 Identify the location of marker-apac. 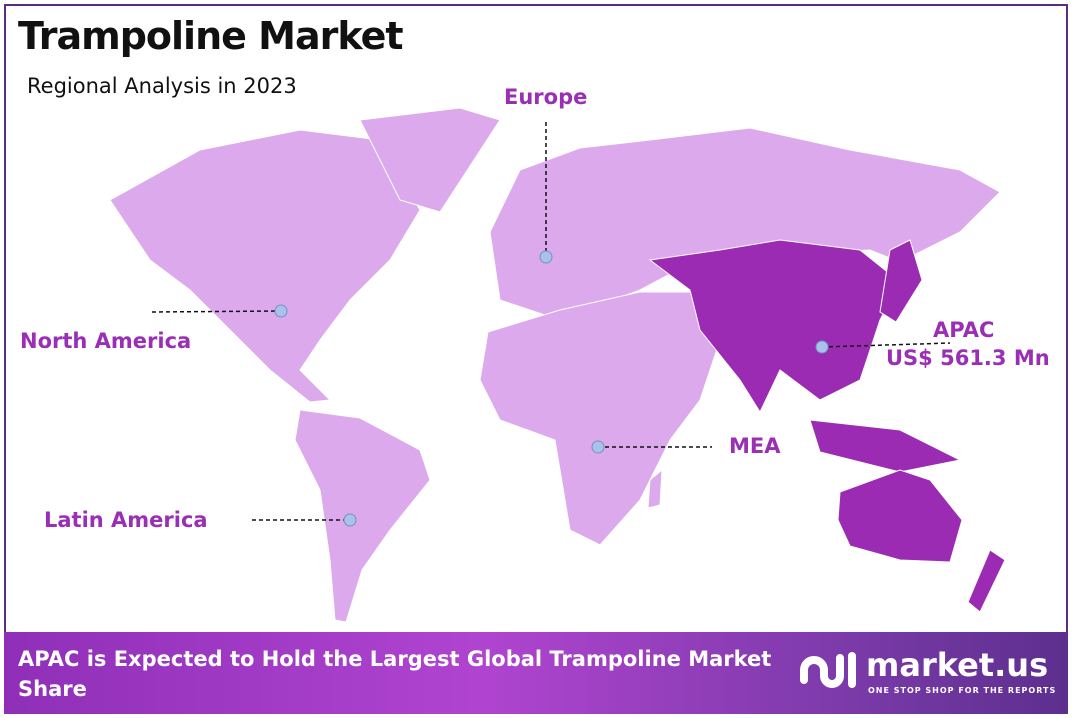
(822, 347).